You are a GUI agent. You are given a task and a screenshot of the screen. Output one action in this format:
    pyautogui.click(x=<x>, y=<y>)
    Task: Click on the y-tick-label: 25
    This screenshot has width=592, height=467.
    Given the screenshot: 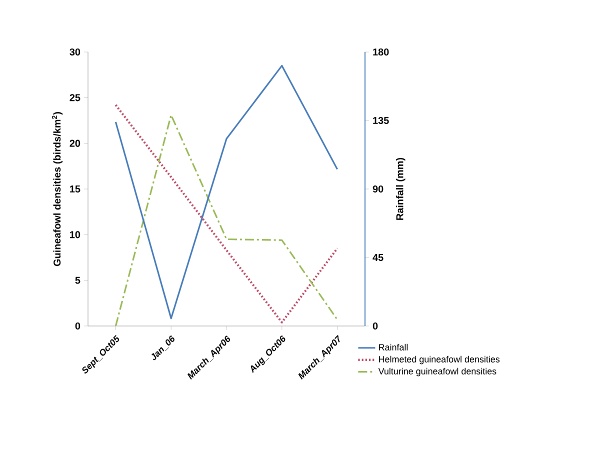 What is the action you would take?
    pyautogui.click(x=75, y=98)
    